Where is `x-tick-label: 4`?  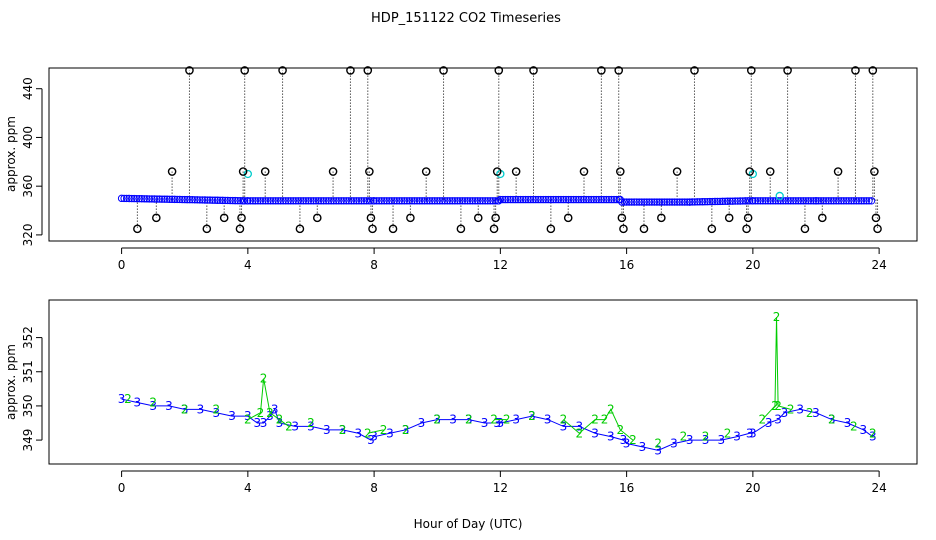
x-tick-label: 4 is located at coordinates (248, 488).